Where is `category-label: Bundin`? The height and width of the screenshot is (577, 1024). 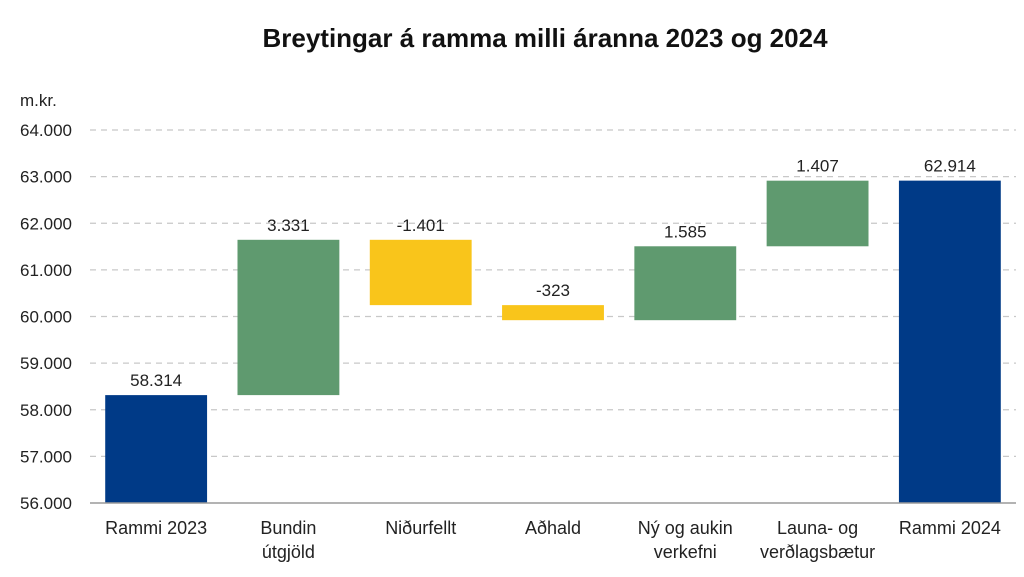
category-label: Bundin is located at coordinates (288, 528).